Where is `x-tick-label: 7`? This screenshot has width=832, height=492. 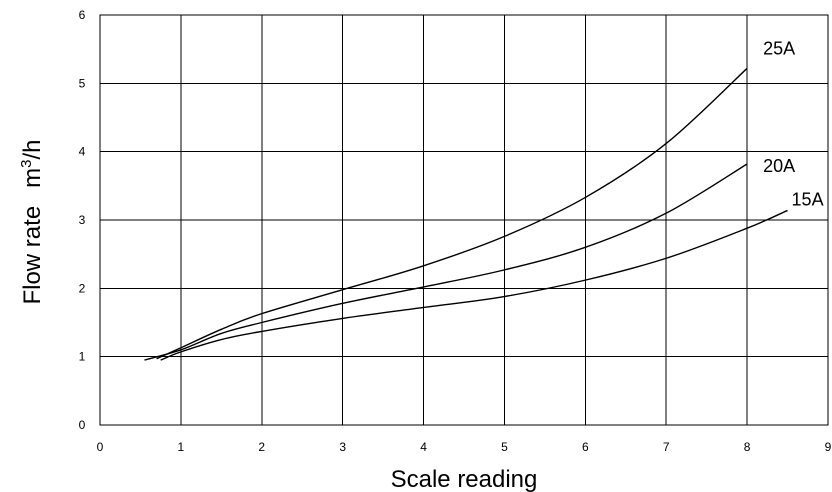 x-tick-label: 7 is located at coordinates (666, 447).